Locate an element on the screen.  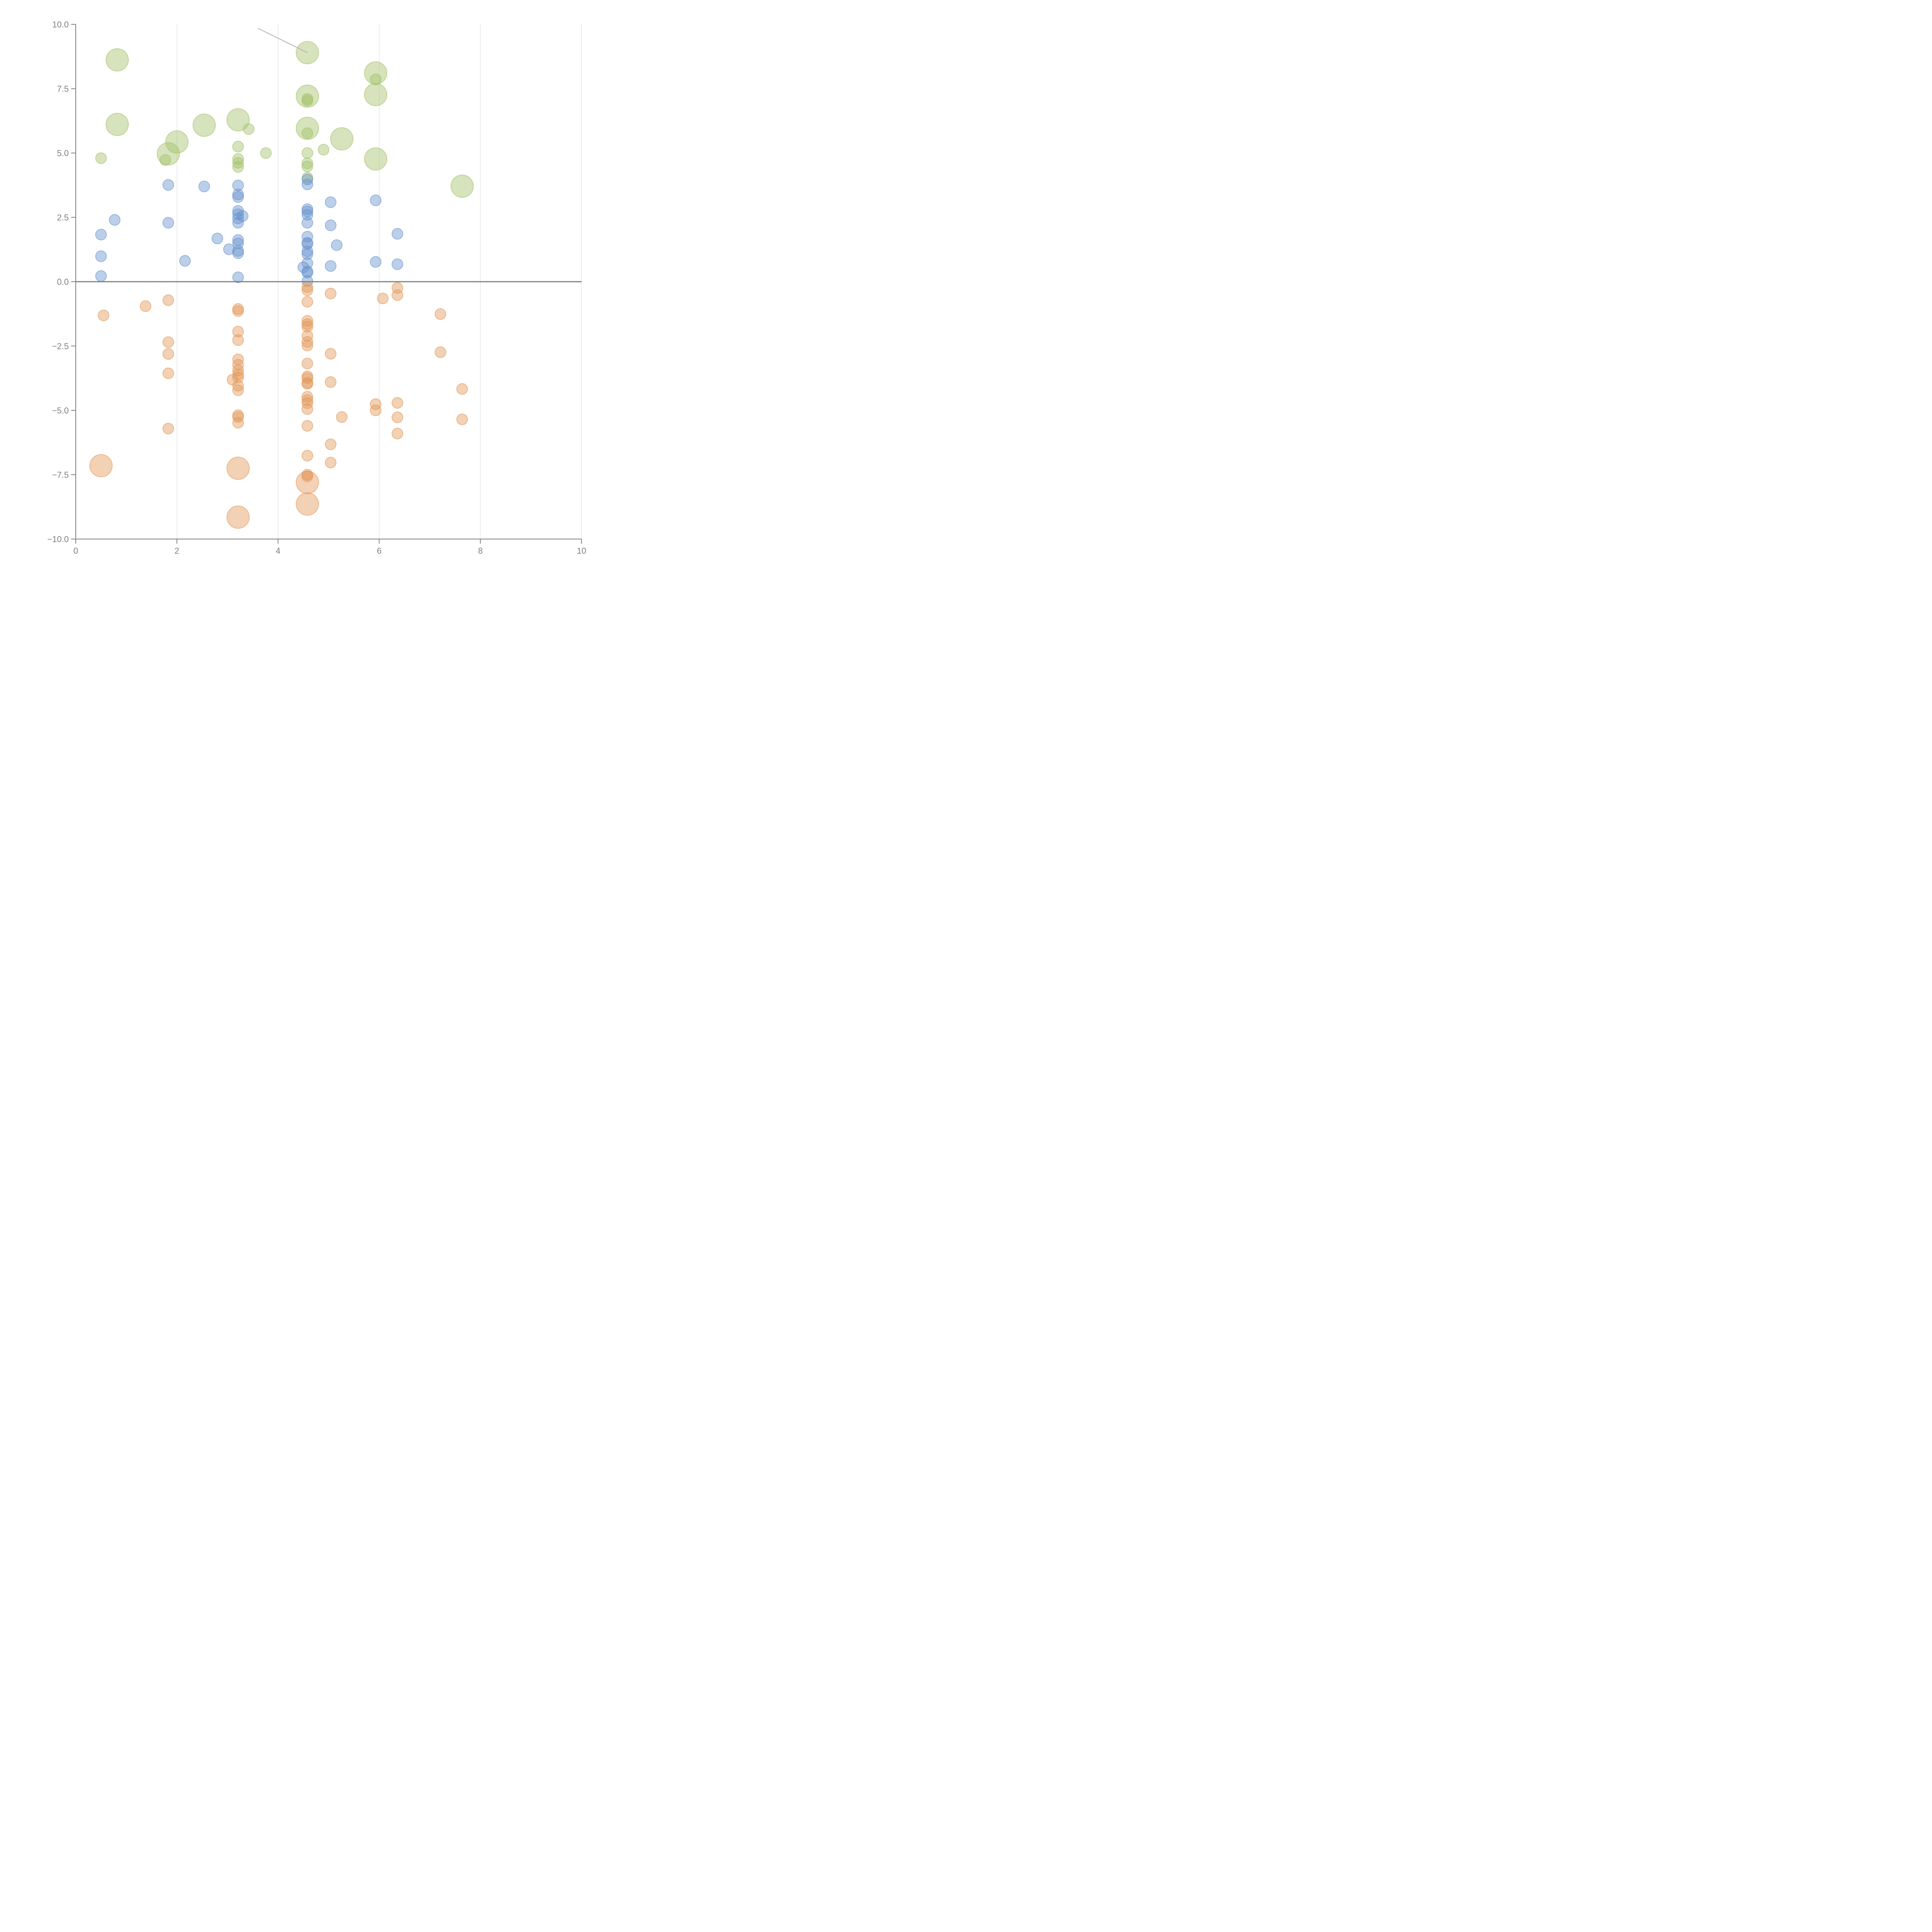
y-tick-label: 10.0 is located at coordinates (61, 25).